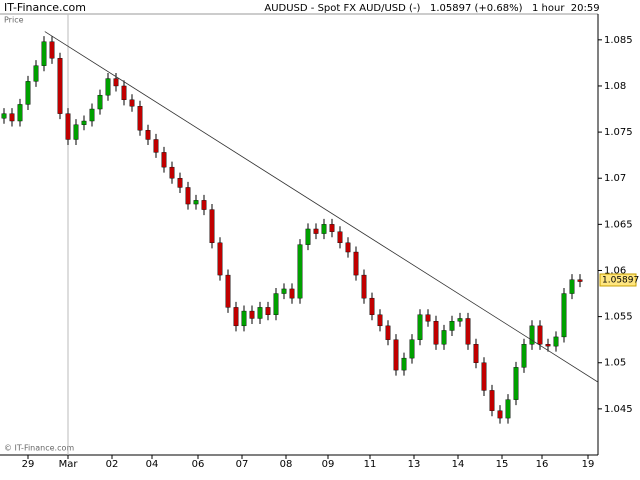 This screenshot has width=640, height=480. What do you see at coordinates (618, 40) in the screenshot?
I see `y-tick-label: 1.085` at bounding box center [618, 40].